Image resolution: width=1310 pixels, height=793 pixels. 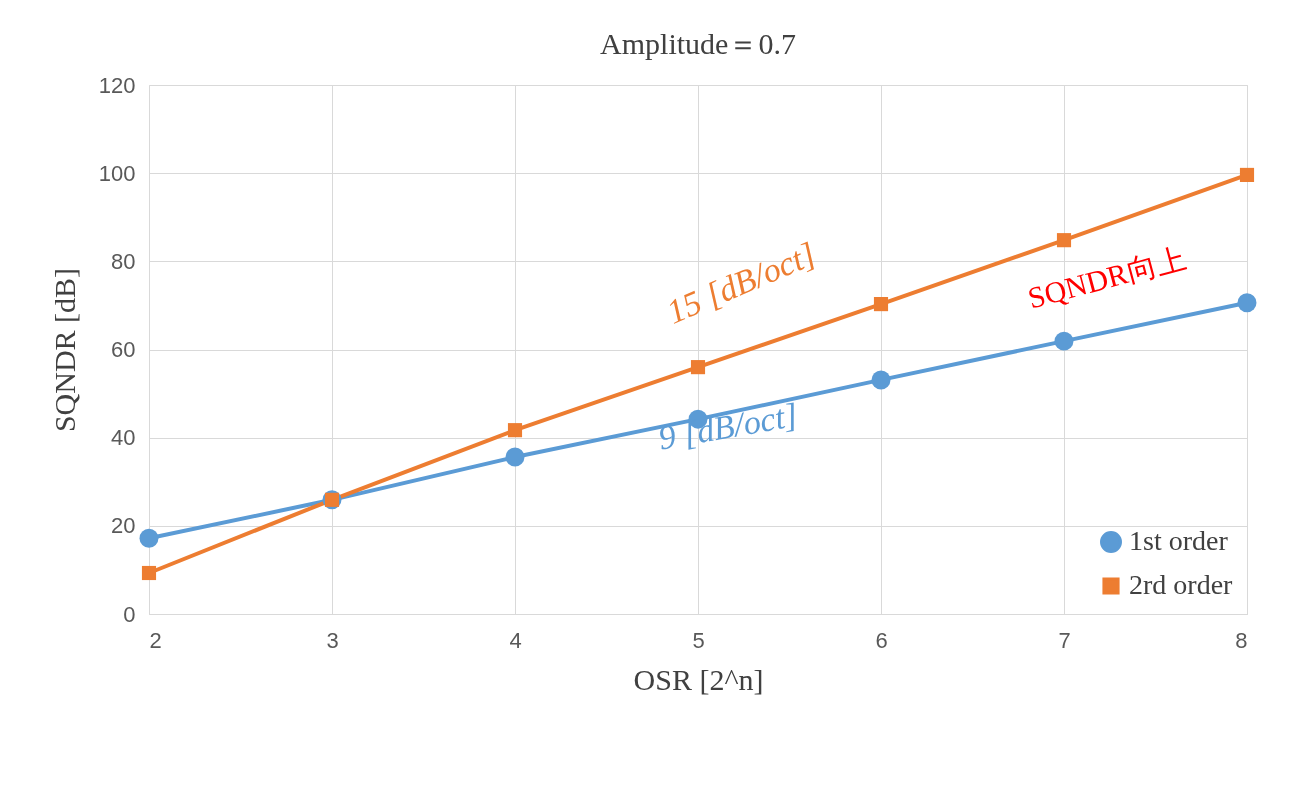 I want to click on y-tick-label: 0, so click(x=129, y=614).